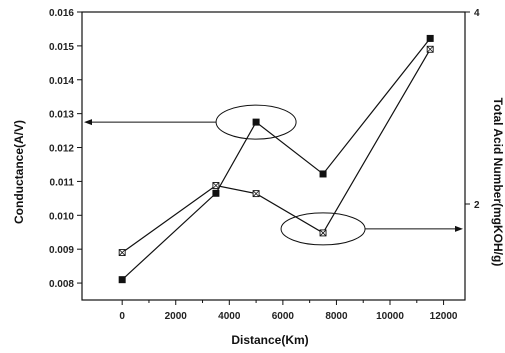 Image resolution: width=505 pixels, height=353 pixels. Describe the element at coordinates (336, 316) in the screenshot. I see `x-tick-label: 8000` at that location.